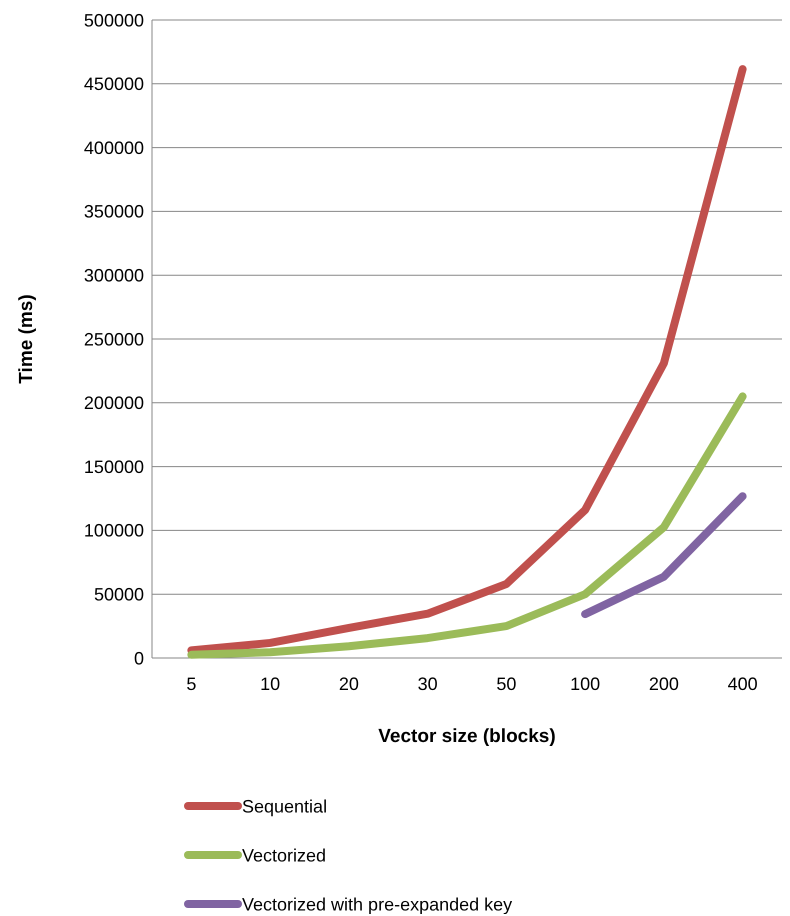 The width and height of the screenshot is (790, 916). Describe the element at coordinates (114, 20) in the screenshot. I see `y-tick-label: 500000` at that location.